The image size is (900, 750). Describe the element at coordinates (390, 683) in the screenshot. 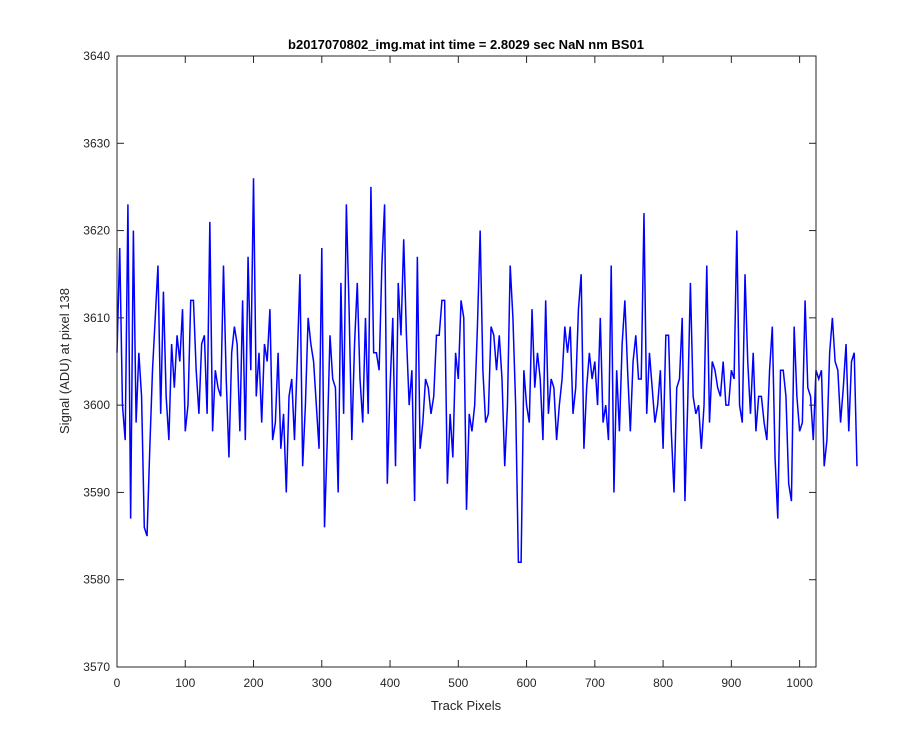

I see `x-tick-label: 400` at that location.